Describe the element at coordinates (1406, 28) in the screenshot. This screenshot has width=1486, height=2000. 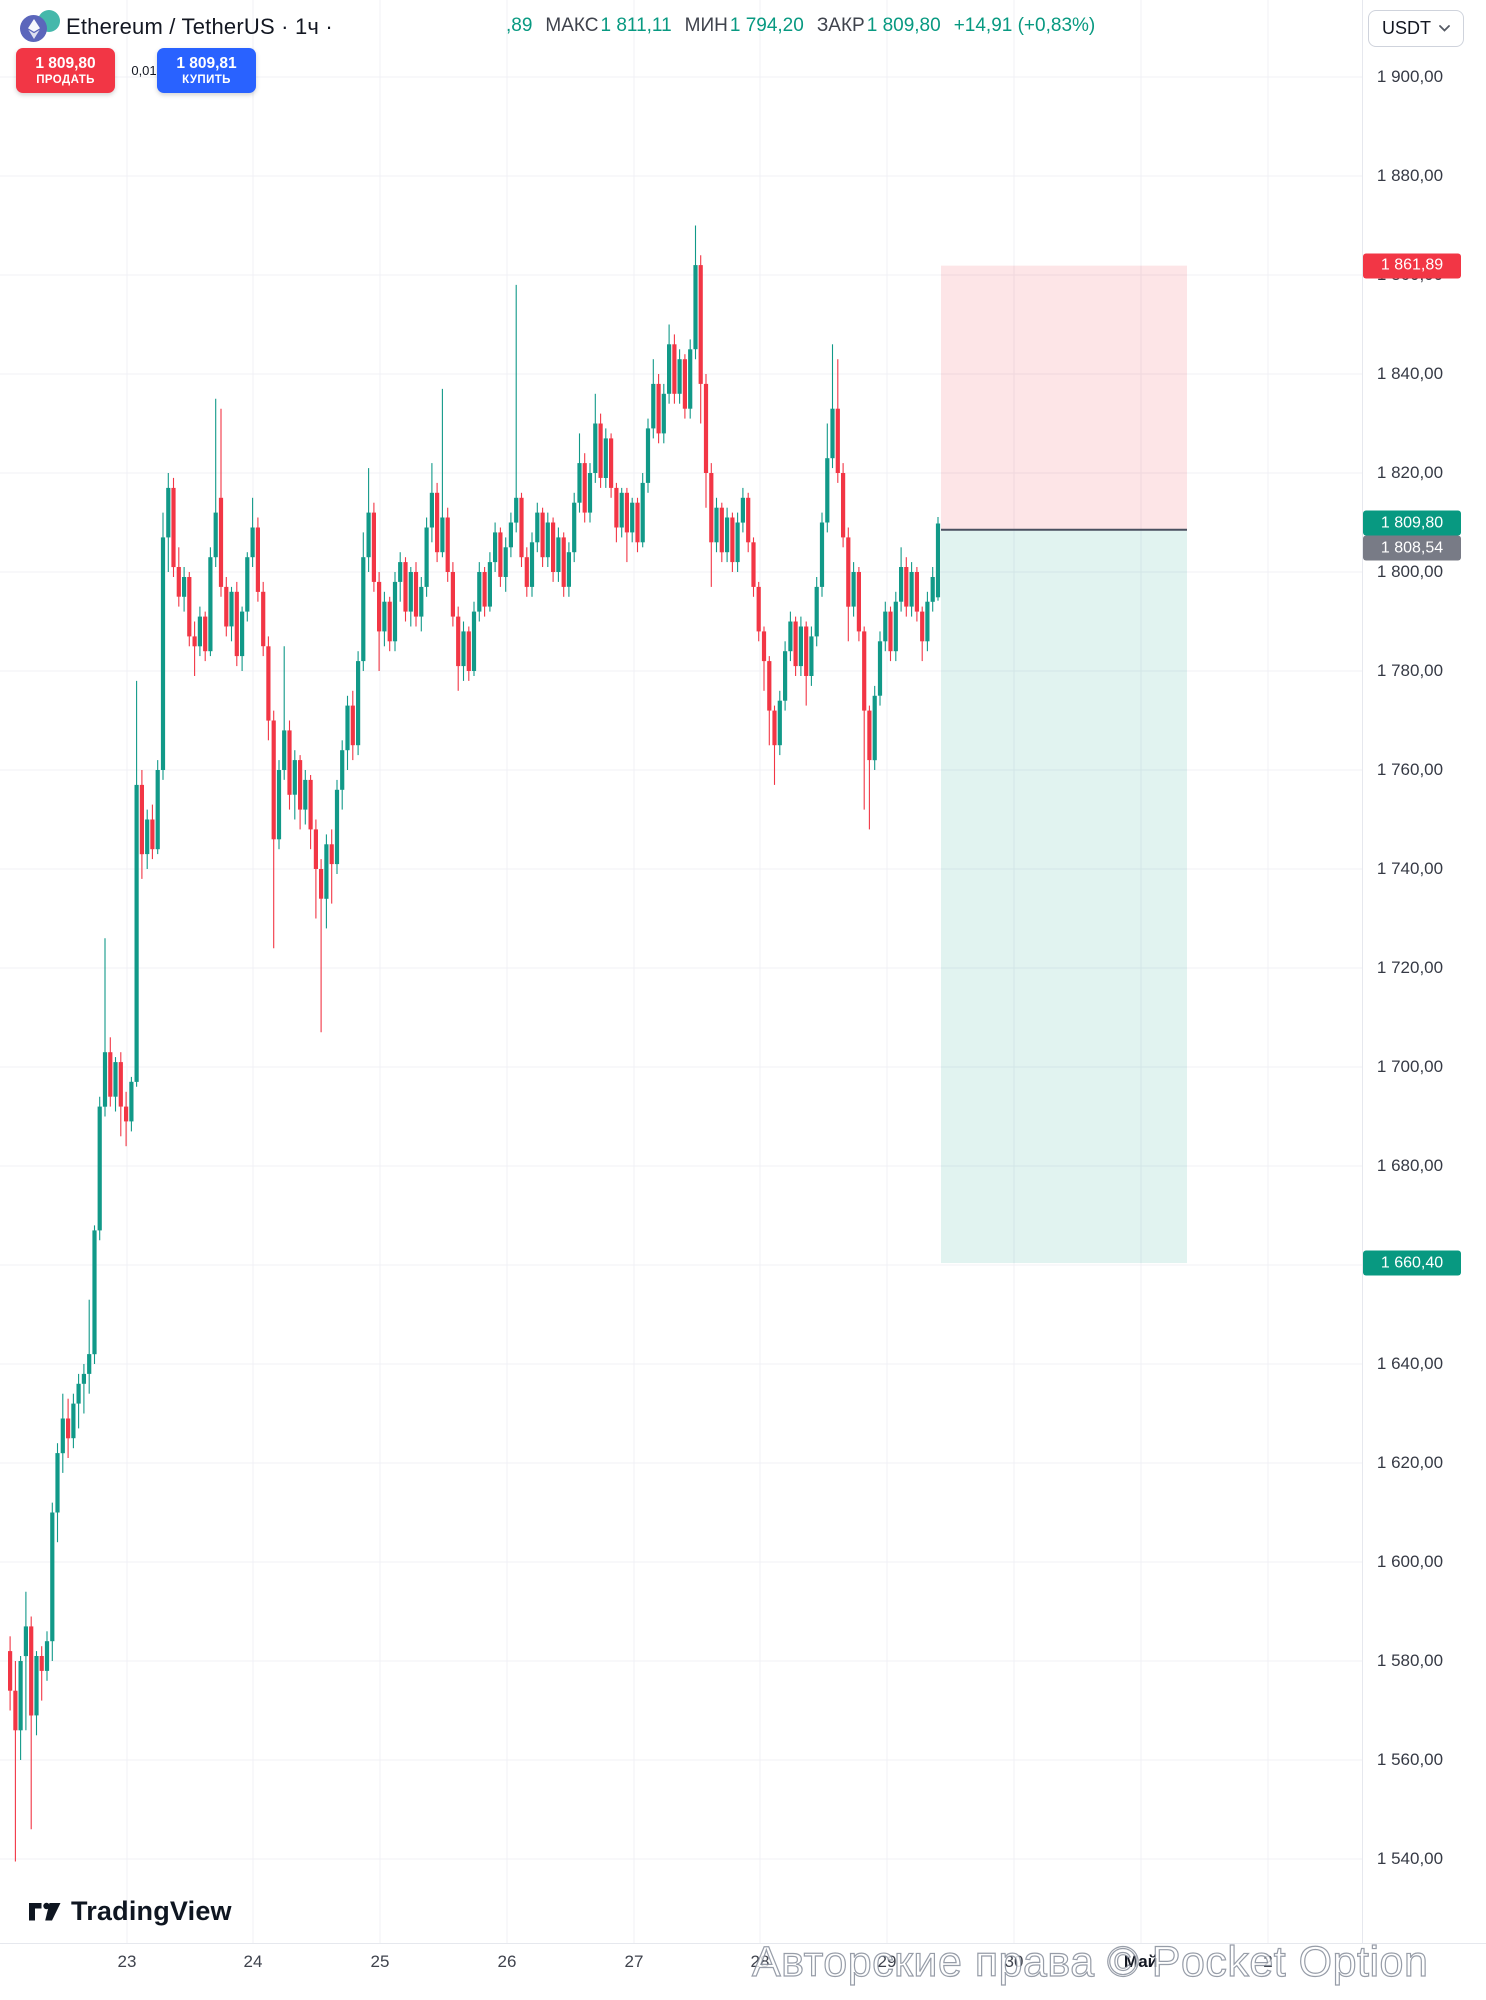
I see `currency-dropdown-label: USDT` at that location.